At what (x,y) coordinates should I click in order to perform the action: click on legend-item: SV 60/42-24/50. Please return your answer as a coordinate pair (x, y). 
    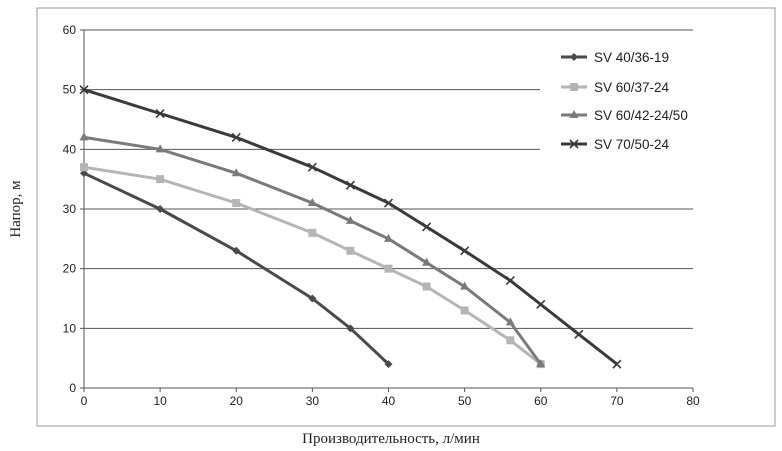
    Looking at the image, I should click on (624, 115).